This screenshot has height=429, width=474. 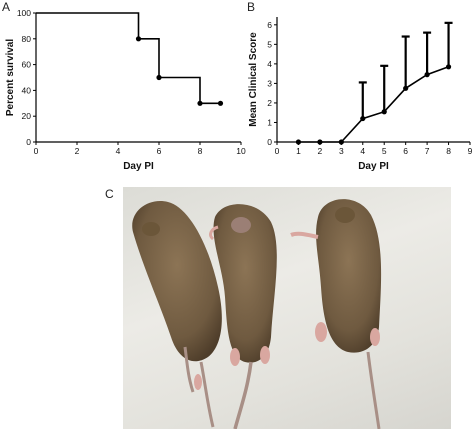 What do you see at coordinates (269, 122) in the screenshot?
I see `y-tick-label: 1` at bounding box center [269, 122].